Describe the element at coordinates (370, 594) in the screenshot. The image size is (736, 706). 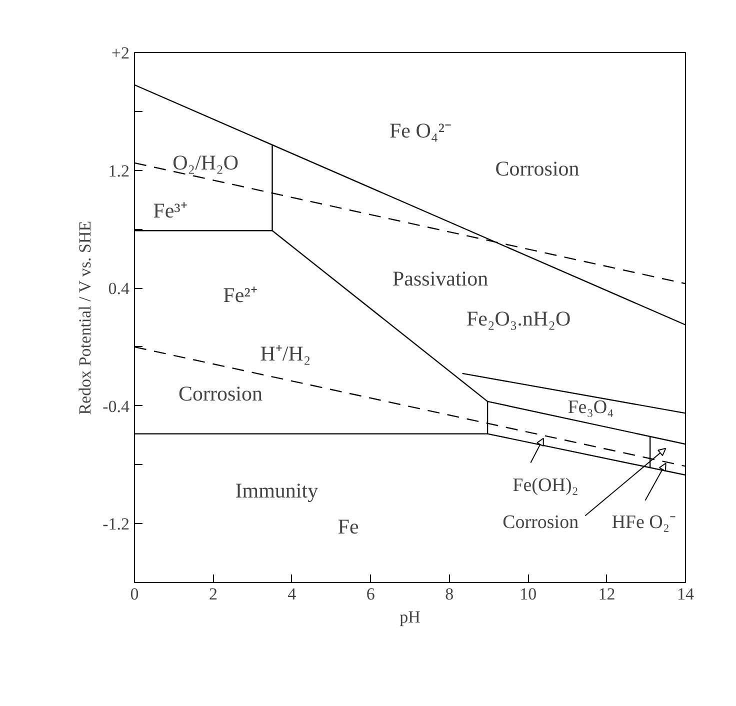
I see `x-tick-label: 6` at that location.